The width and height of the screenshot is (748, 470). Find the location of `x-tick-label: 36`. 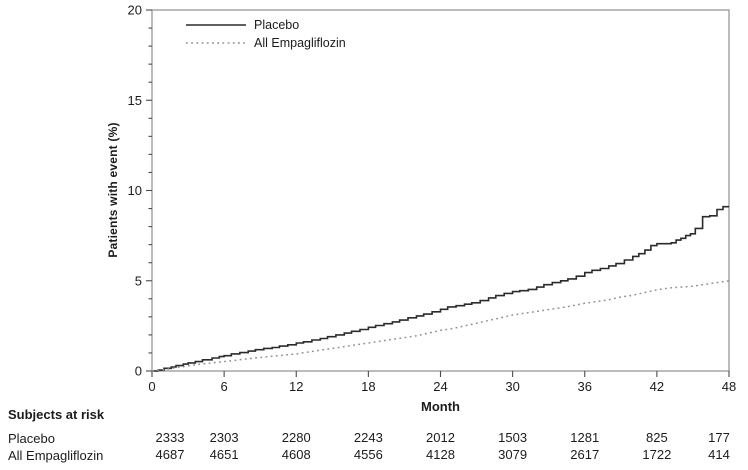

x-tick-label: 36 is located at coordinates (585, 386).